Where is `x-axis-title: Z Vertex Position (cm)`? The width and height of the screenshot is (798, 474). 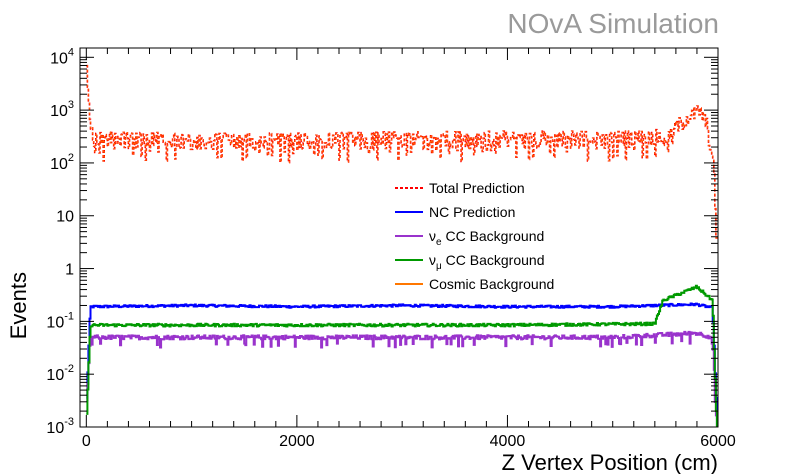 x-axis-title: Z Vertex Position (cm) is located at coordinates (610, 462).